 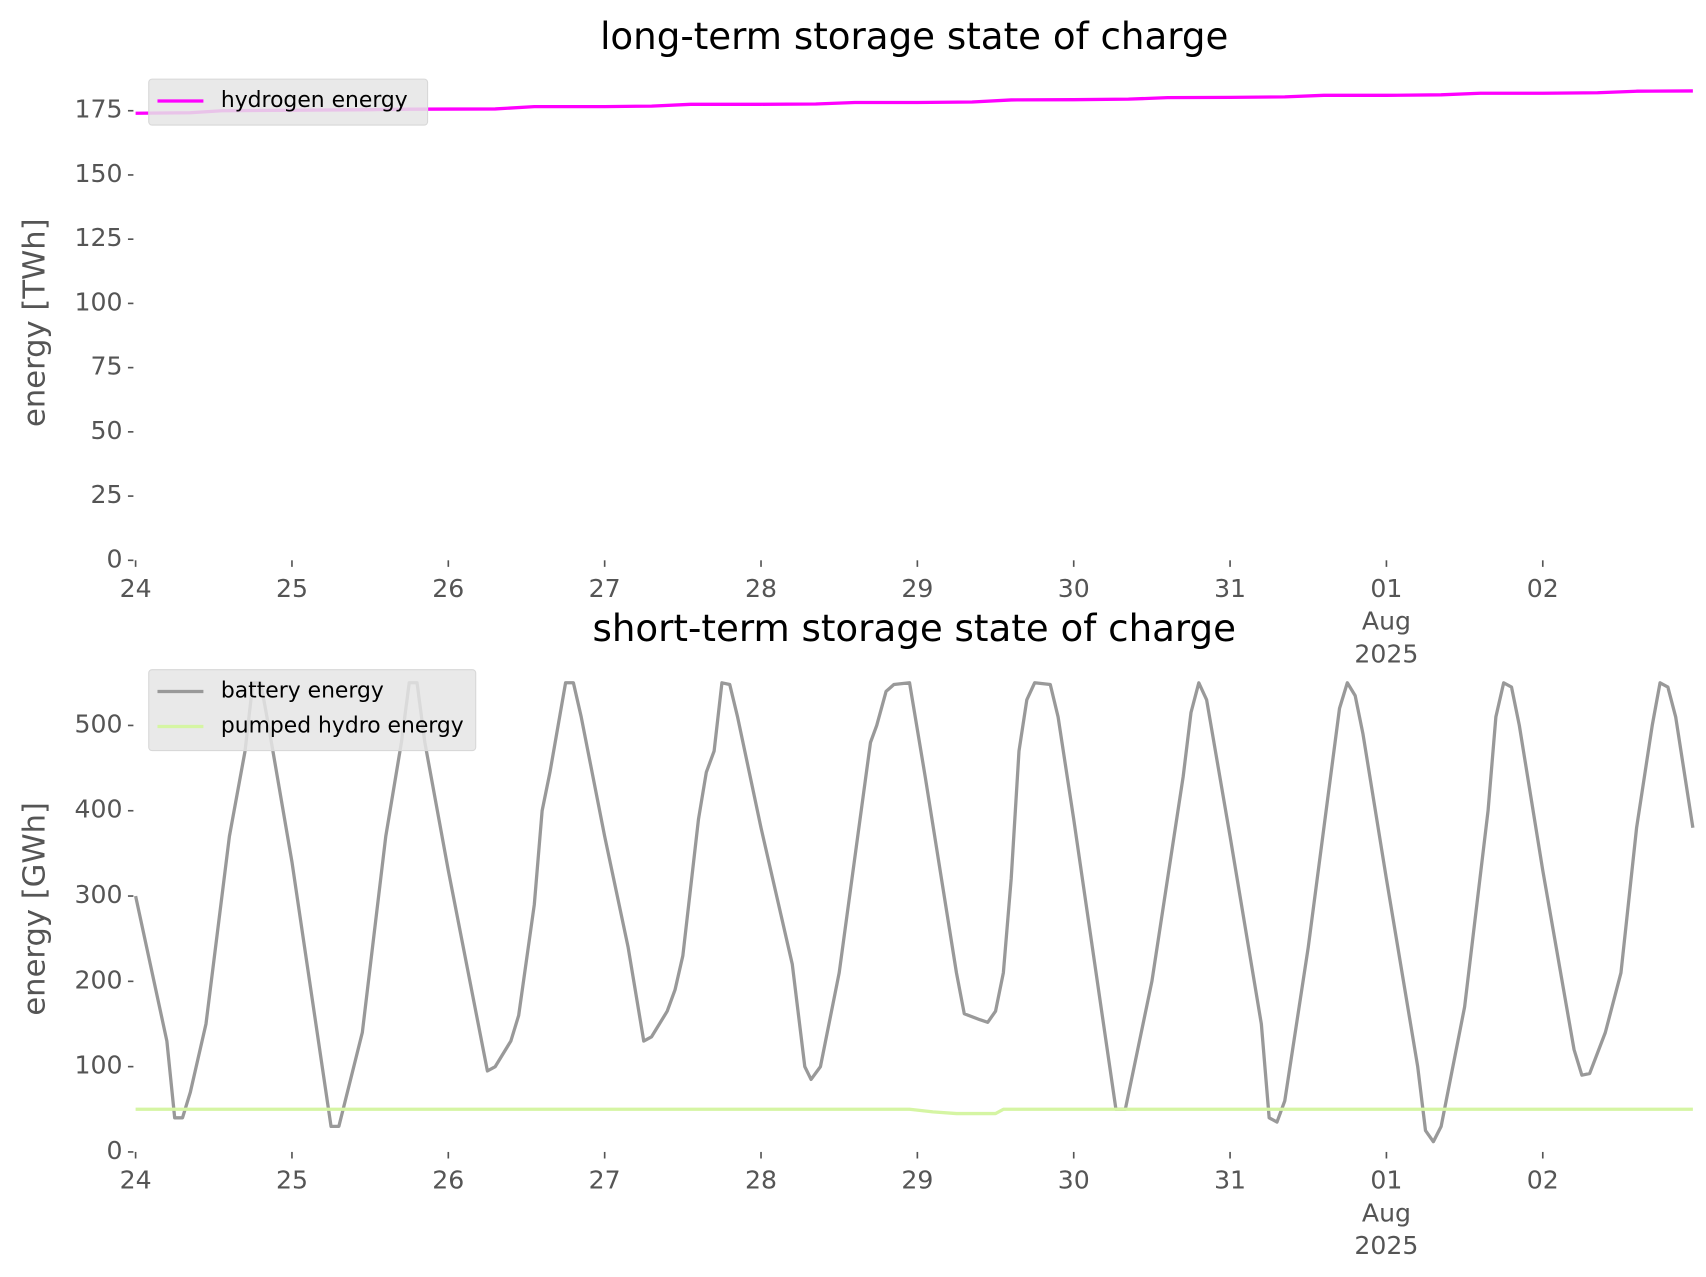 I want to click on y-axis-label: energy [TWh], so click(x=35, y=322).